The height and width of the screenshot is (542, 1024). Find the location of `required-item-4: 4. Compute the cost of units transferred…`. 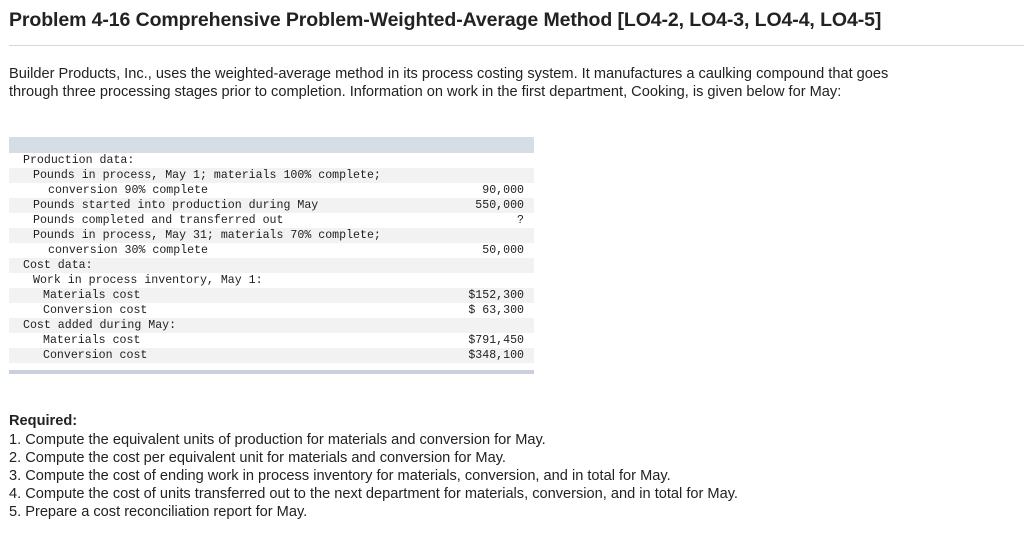

required-item-4: 4. Compute the cost of units transferred… is located at coordinates (373, 494).